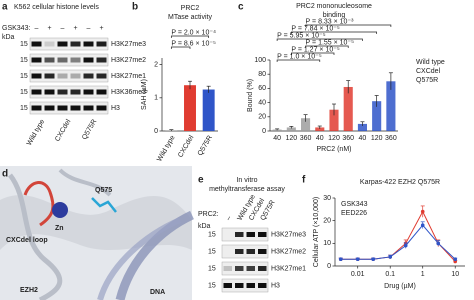  Describe the element at coordinates (316, 232) in the screenshot. I see `y-axis-label: Cellular ATP (×10,000)` at that location.